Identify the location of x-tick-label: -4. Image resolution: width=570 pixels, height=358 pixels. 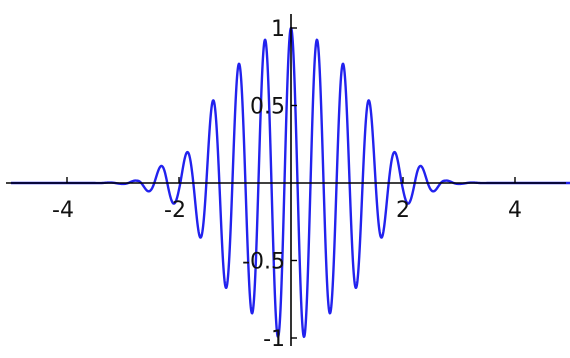
(63, 210).